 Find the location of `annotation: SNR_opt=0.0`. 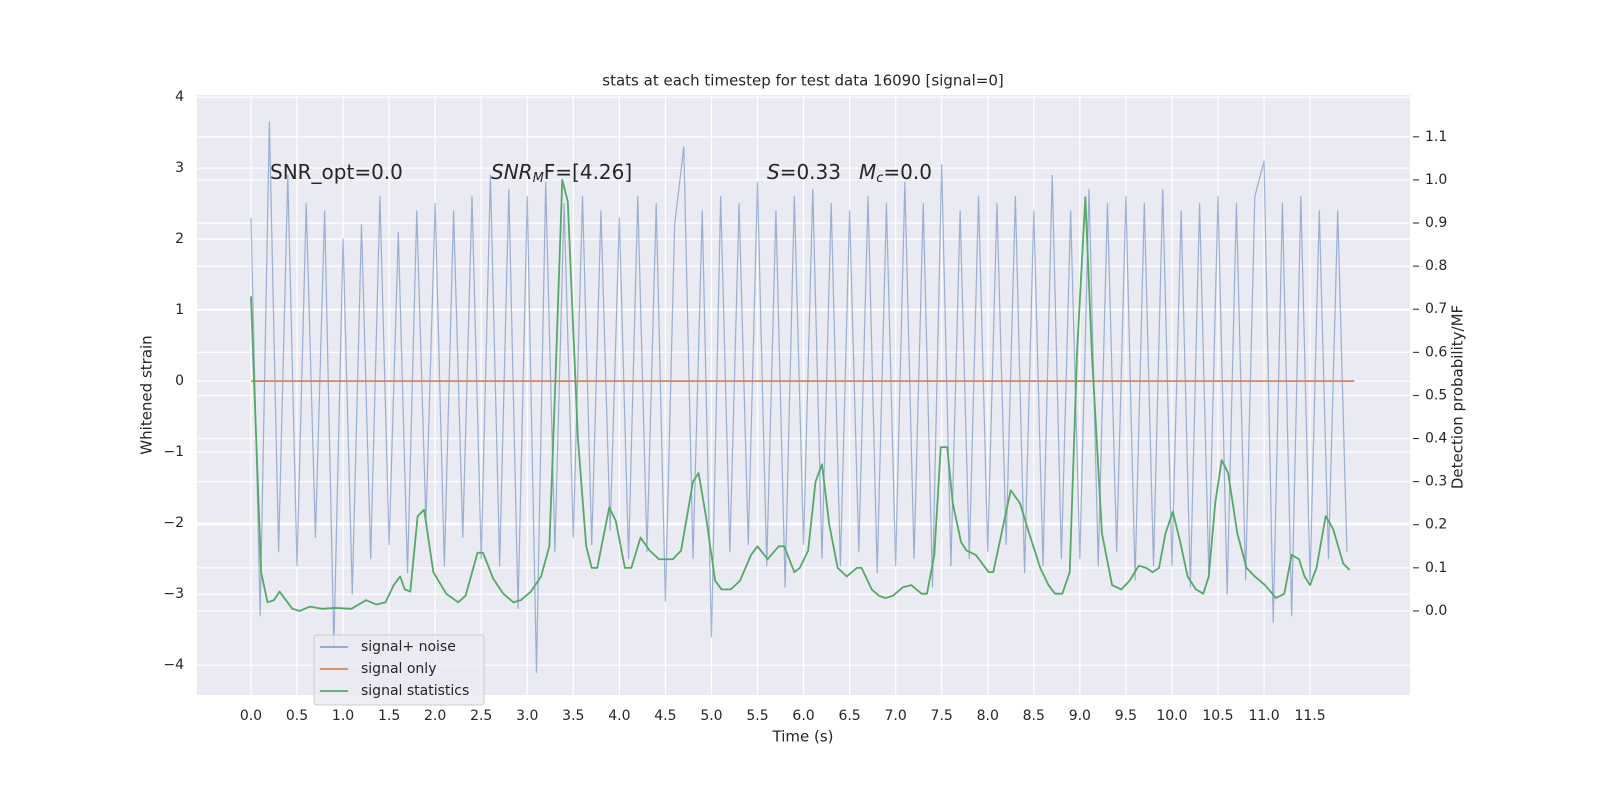

annotation: SNR_opt=0.0 is located at coordinates (336, 172).